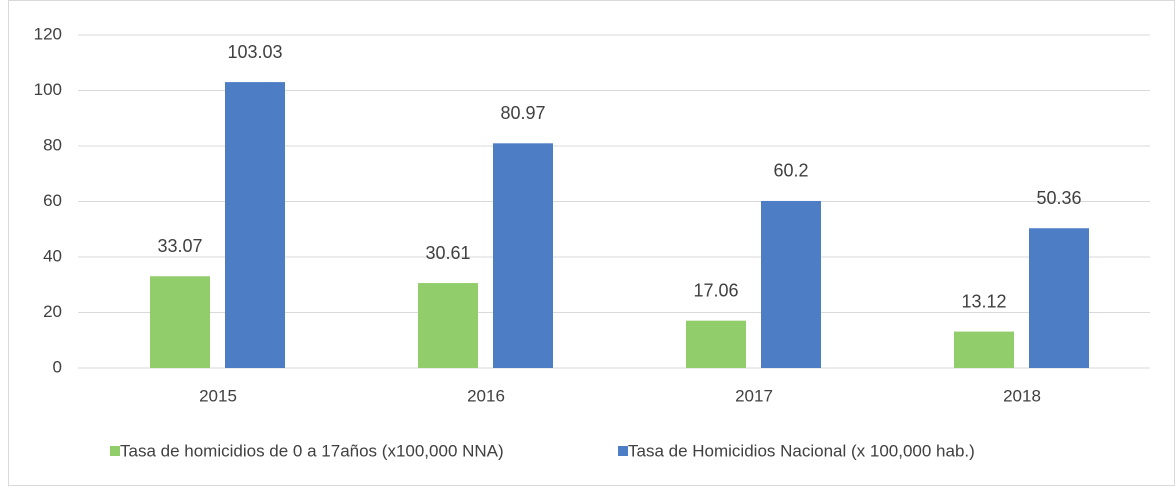 This screenshot has height=492, width=1176. Describe the element at coordinates (57, 366) in the screenshot. I see `y-tick-label: 0` at that location.